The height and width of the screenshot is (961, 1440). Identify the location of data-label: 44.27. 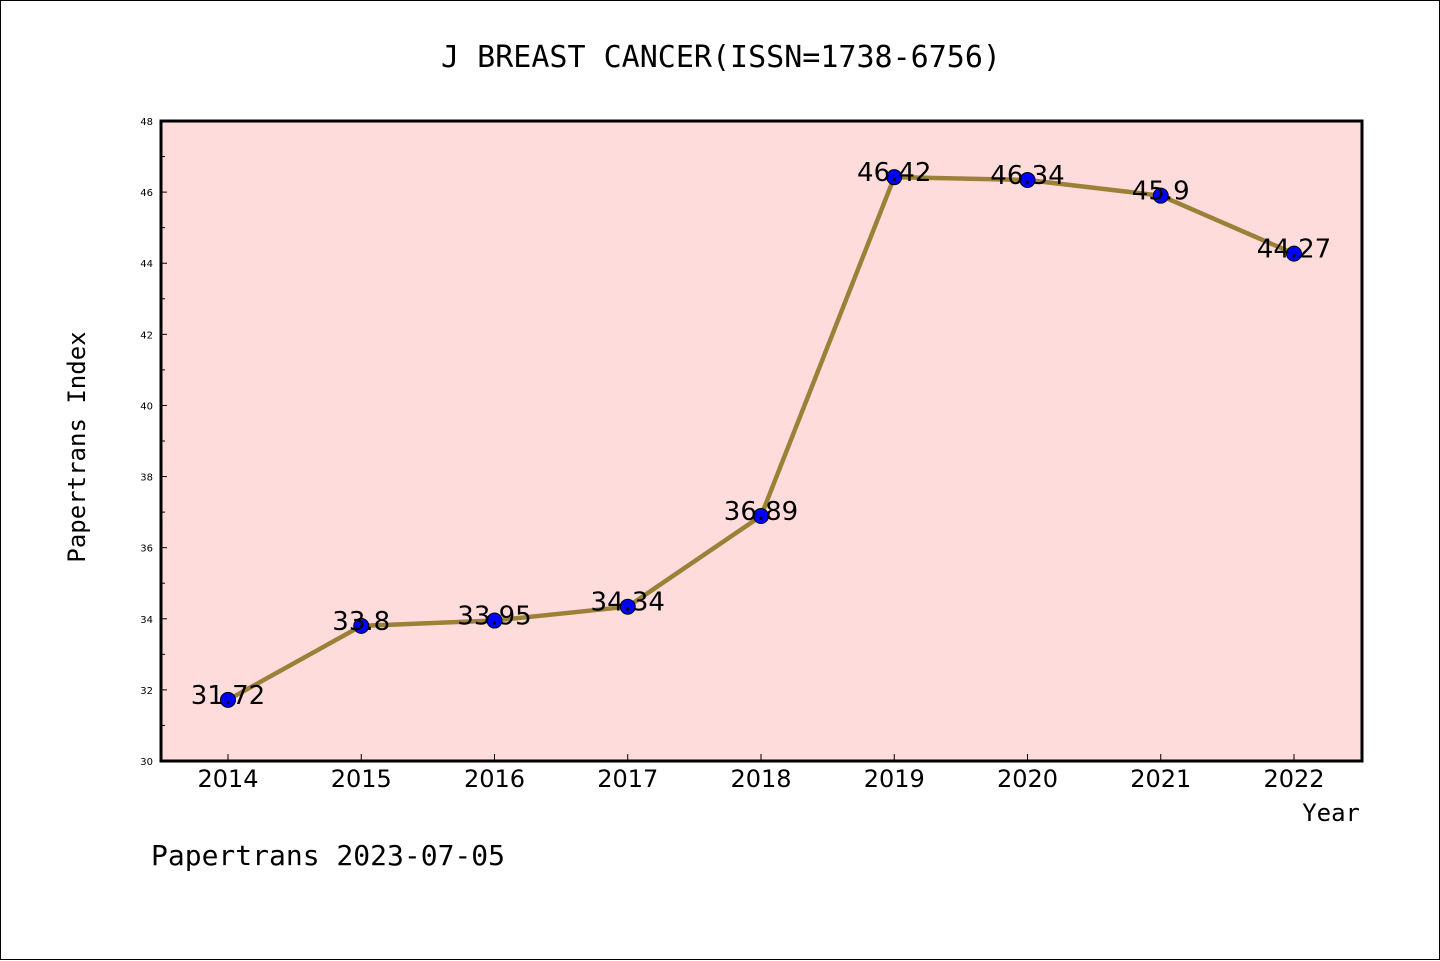
(1294, 250).